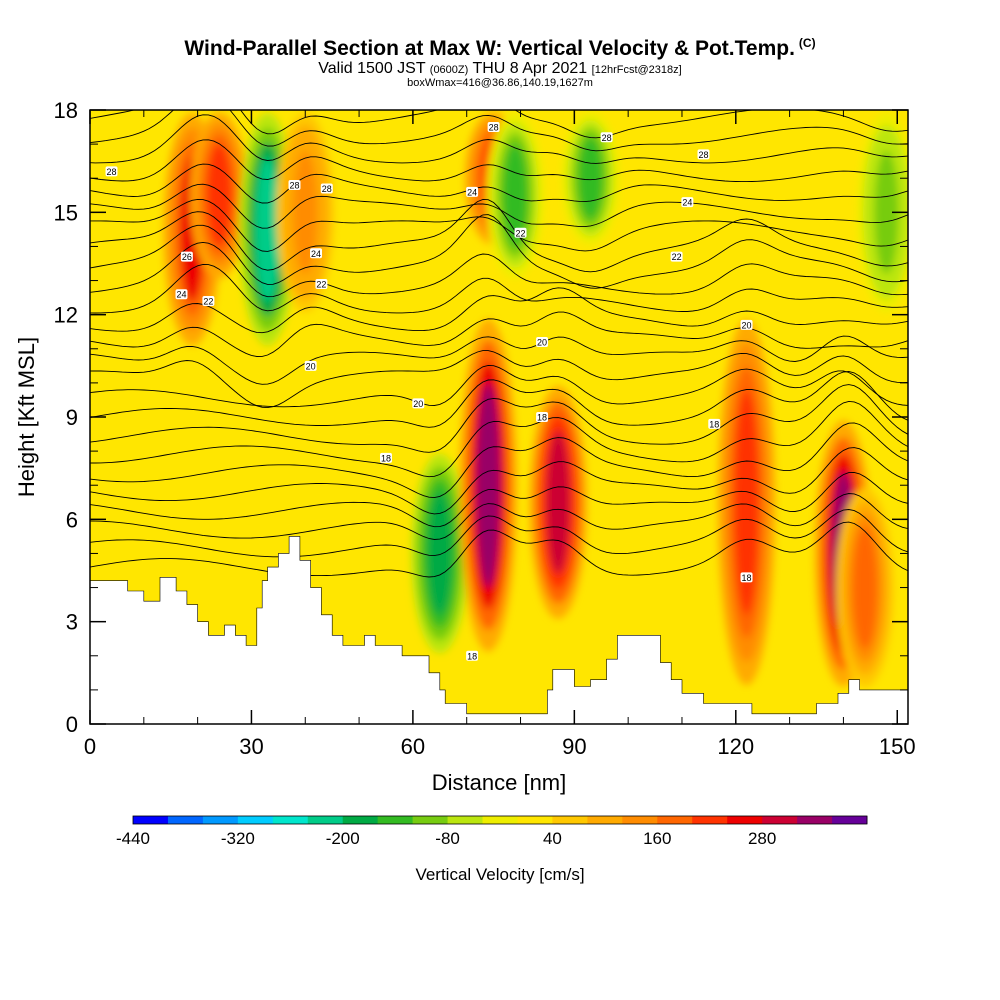 The height and width of the screenshot is (1000, 1000). What do you see at coordinates (762, 838) in the screenshot?
I see `colorbar-tick-label-6: 280` at bounding box center [762, 838].